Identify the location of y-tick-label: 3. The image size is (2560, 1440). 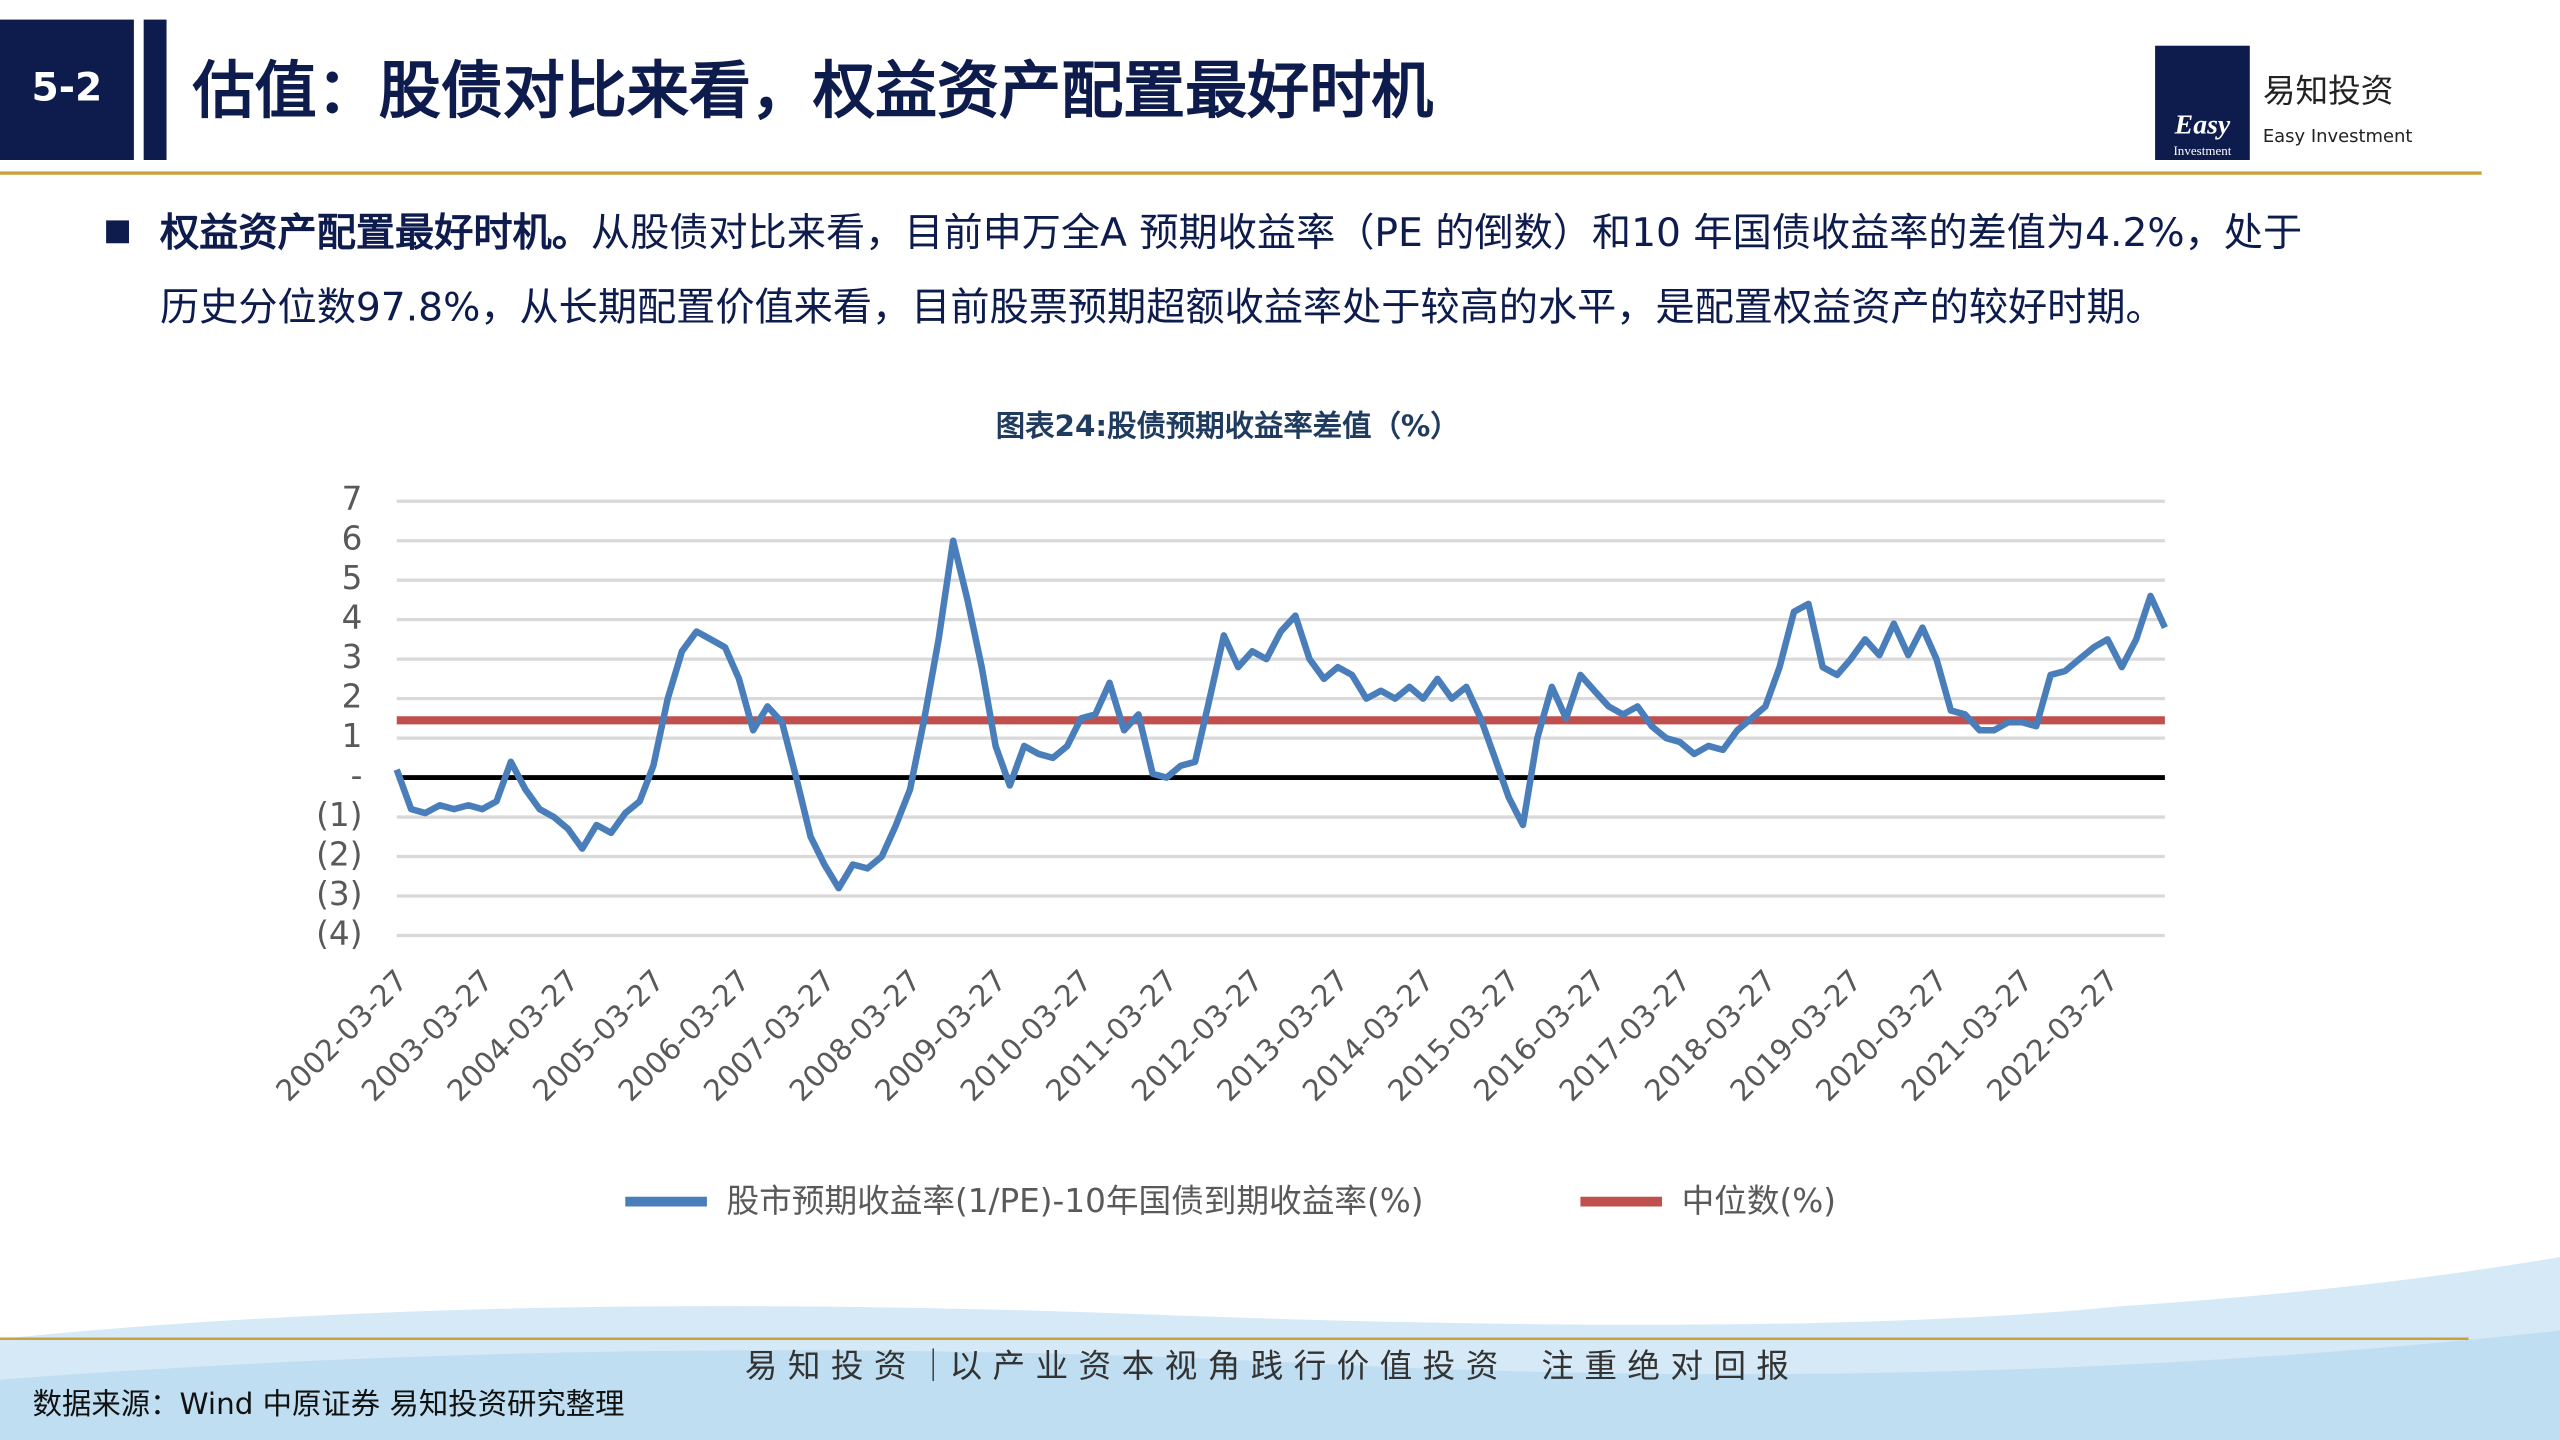
(352, 657).